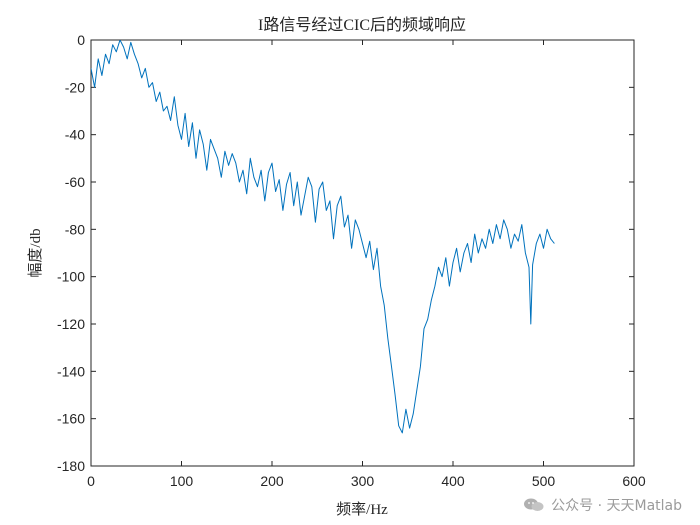 This screenshot has width=700, height=525. What do you see at coordinates (71, 419) in the screenshot?
I see `y-tick-label: -160` at bounding box center [71, 419].